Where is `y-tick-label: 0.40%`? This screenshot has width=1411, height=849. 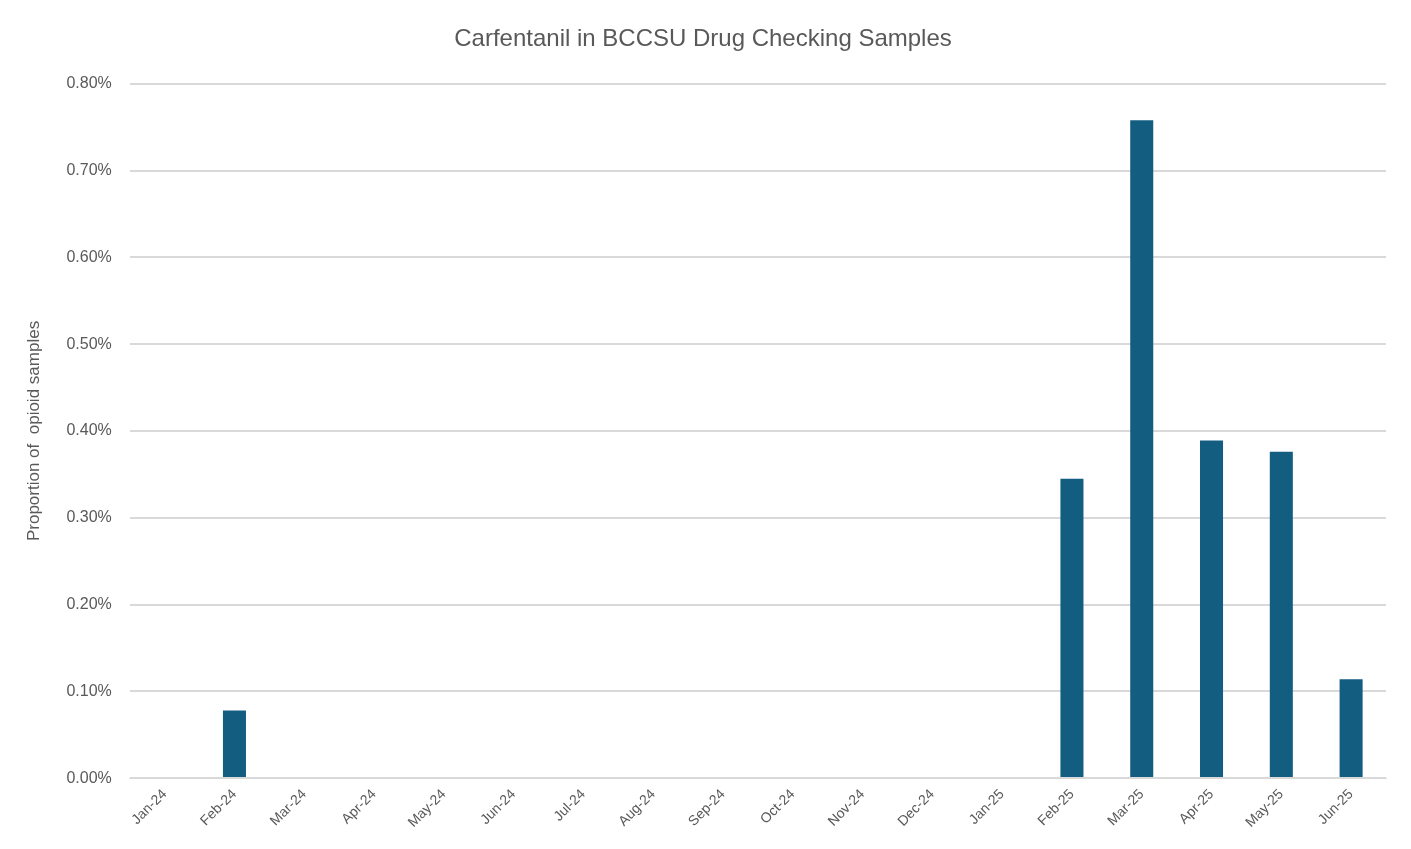
y-tick-label: 0.40% is located at coordinates (89, 430).